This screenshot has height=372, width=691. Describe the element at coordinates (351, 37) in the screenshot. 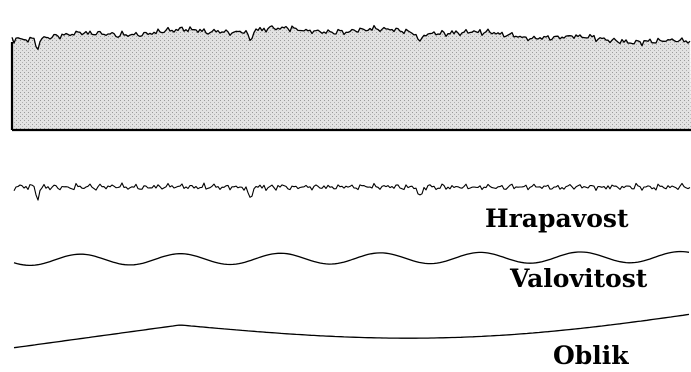

I see `total-surface-profile` at that location.